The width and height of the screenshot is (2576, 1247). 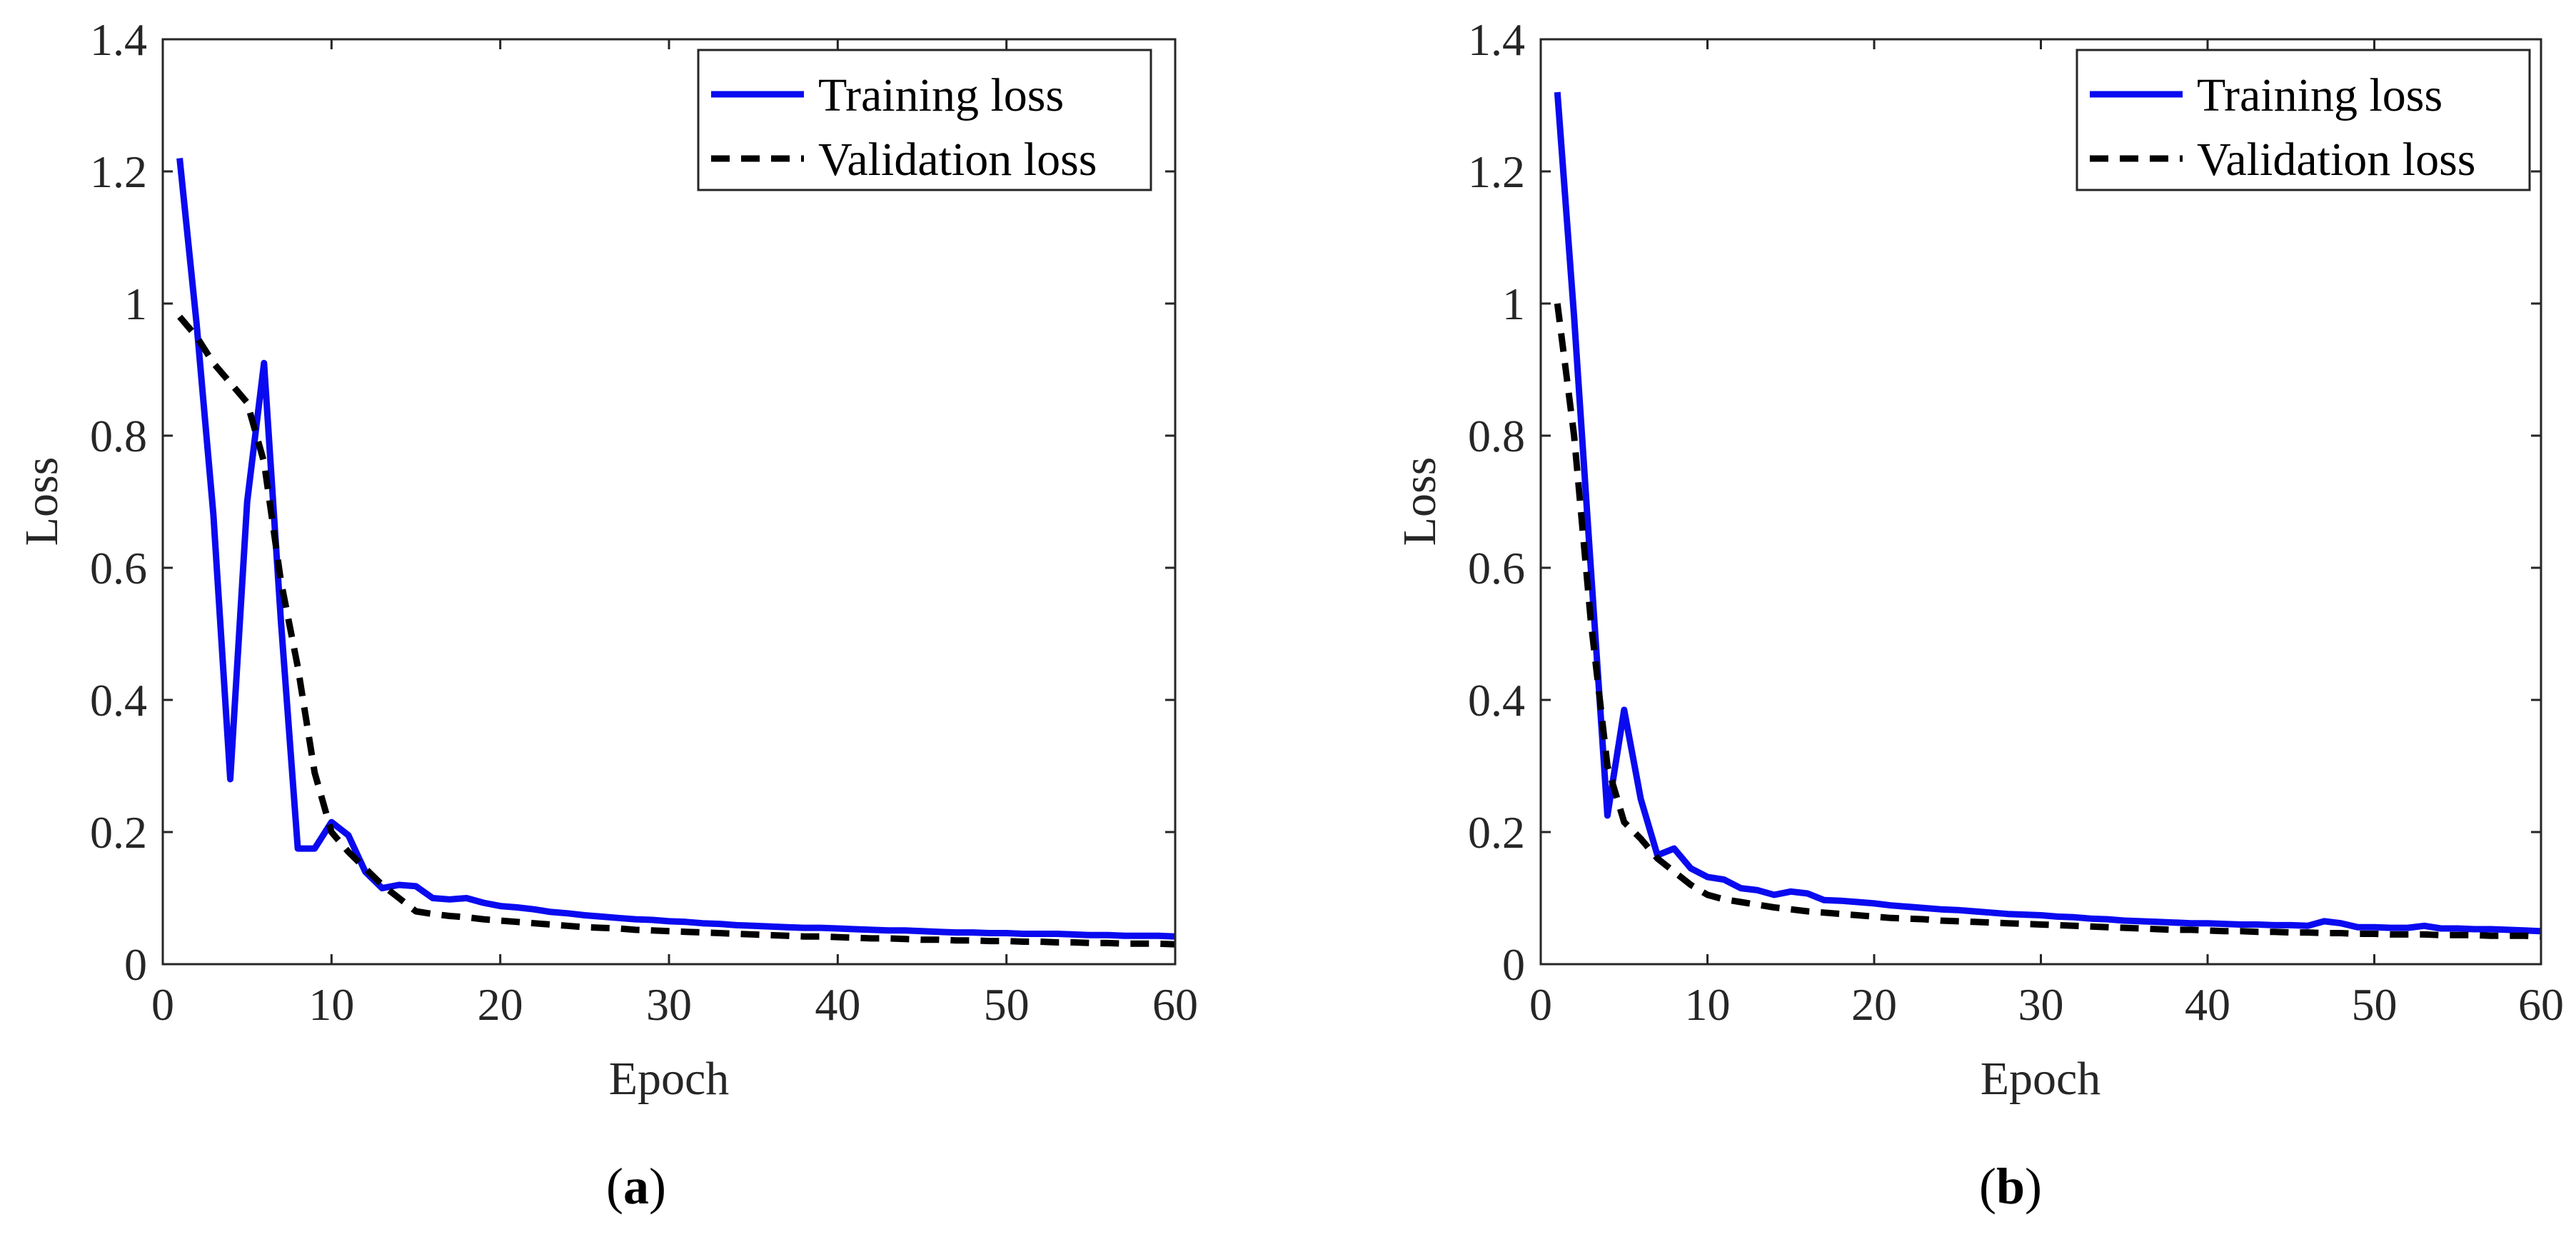 I want to click on panel-caption: (b), so click(x=2010, y=1186).